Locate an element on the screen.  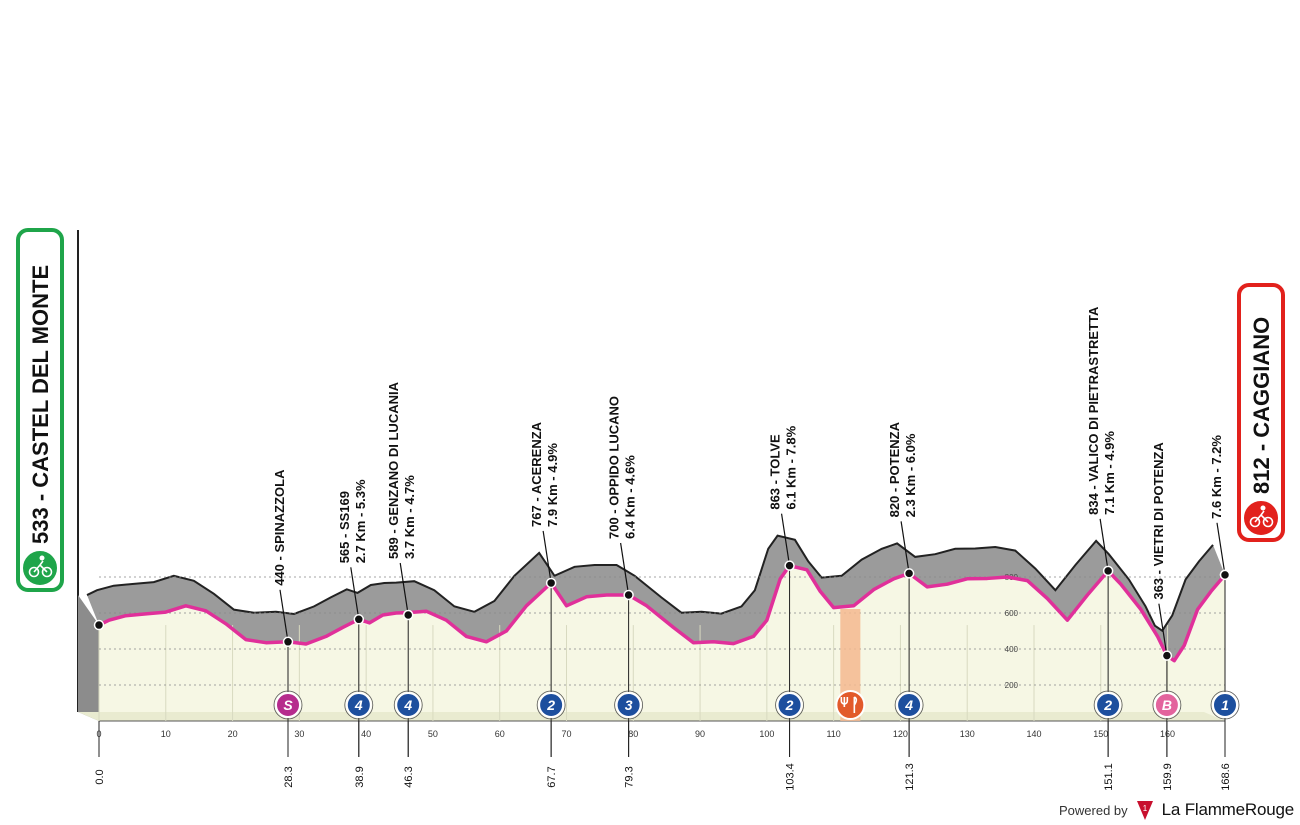
km-label-group: 103.4 is located at coordinates (791, 777).